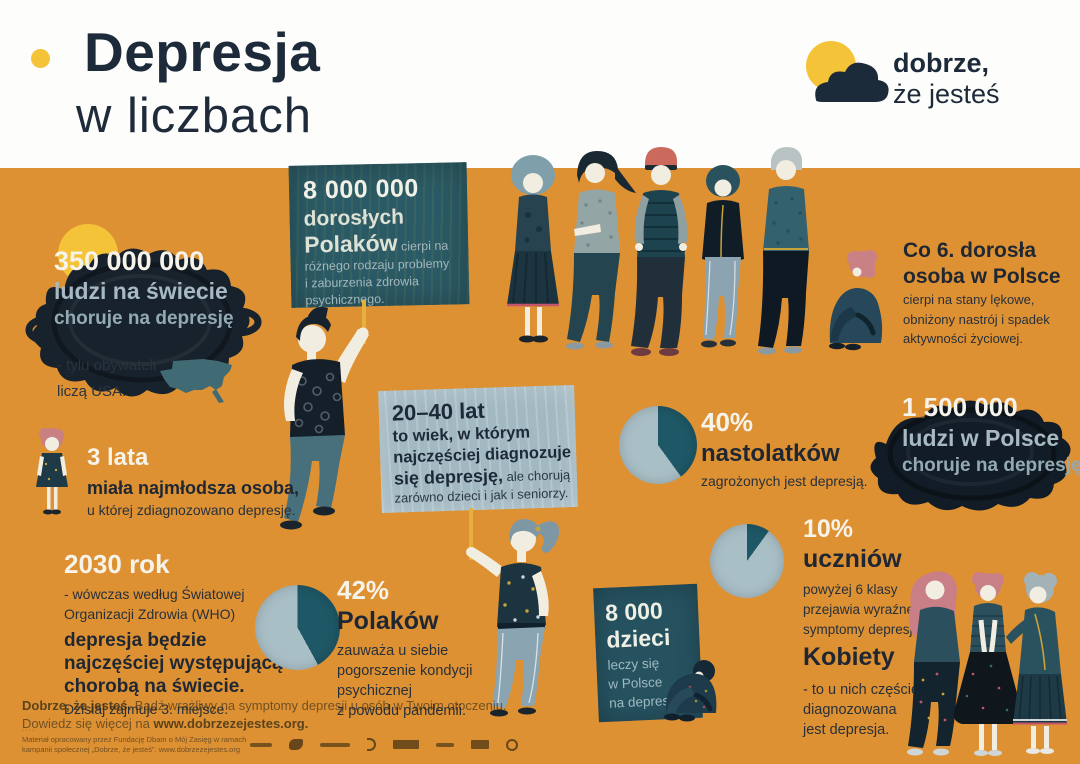 The height and width of the screenshot is (764, 1080). What do you see at coordinates (324, 418) in the screenshot?
I see `man-holding-sign-illustration` at bounding box center [324, 418].